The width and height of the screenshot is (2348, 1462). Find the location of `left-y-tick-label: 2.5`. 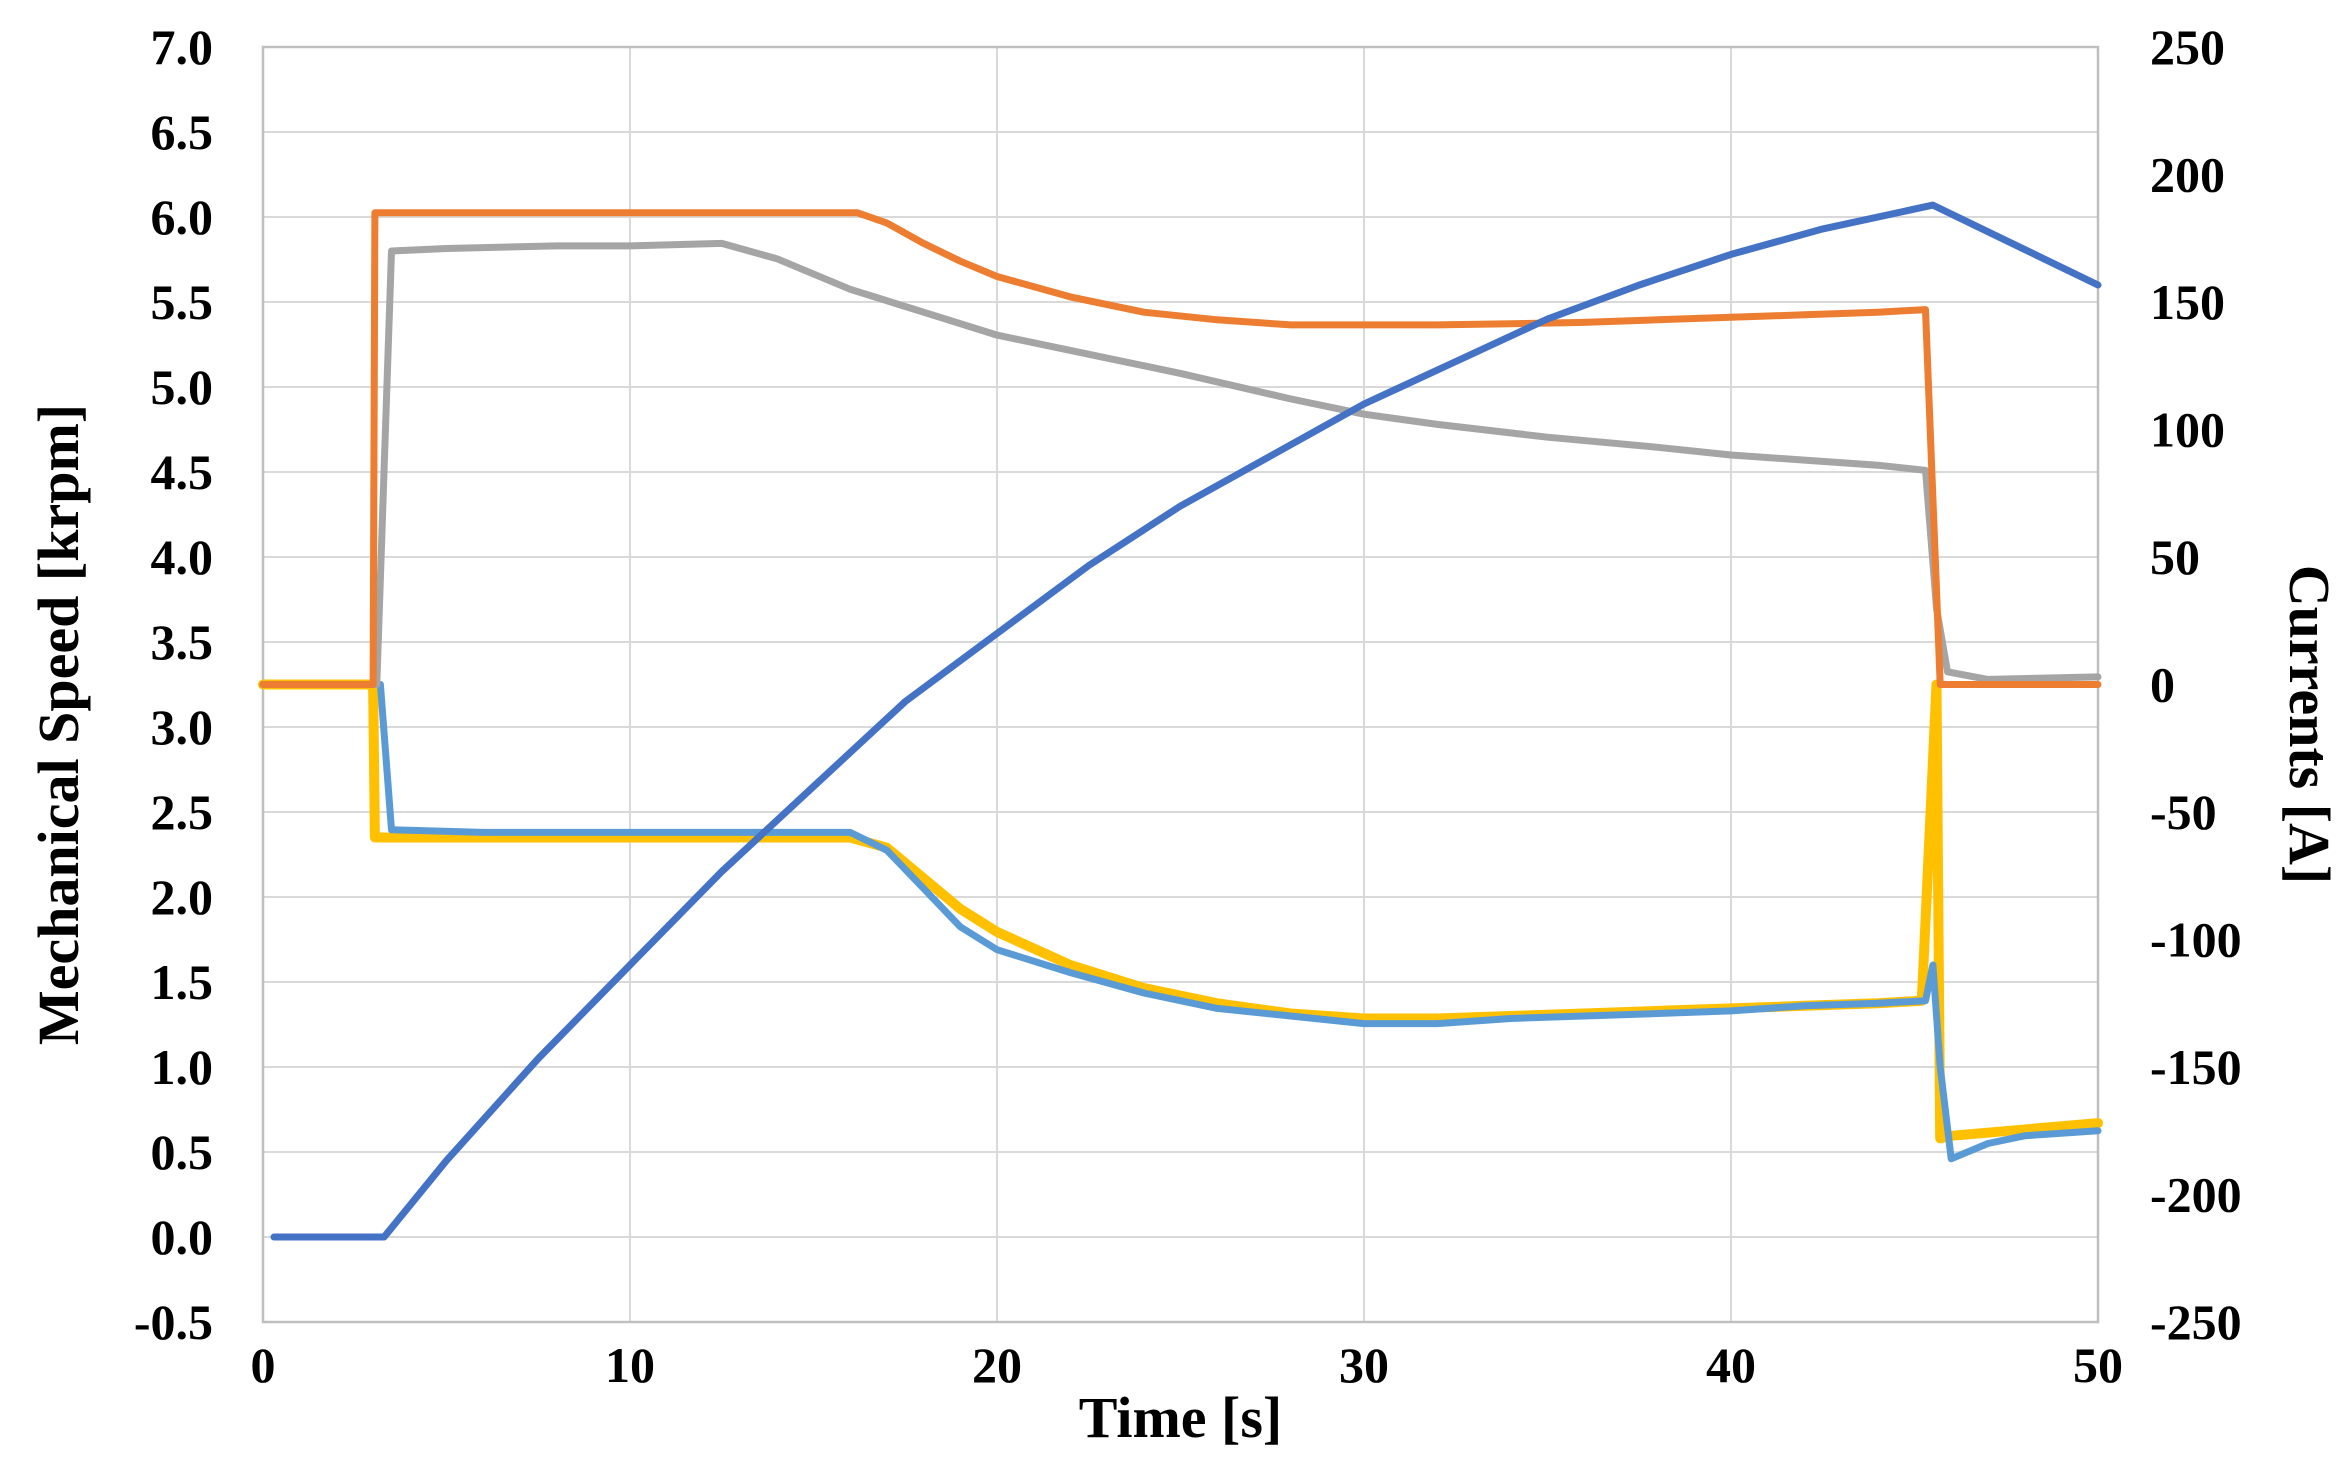

left-y-tick-label: 2.5 is located at coordinates (182, 812).